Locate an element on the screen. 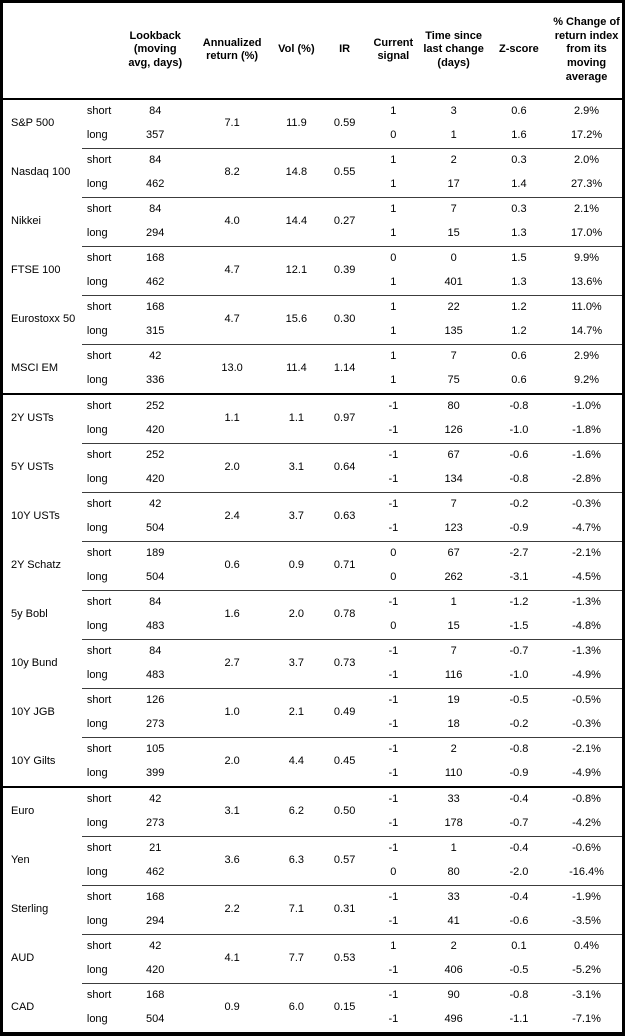  time-since-value: 41 is located at coordinates (453, 921).